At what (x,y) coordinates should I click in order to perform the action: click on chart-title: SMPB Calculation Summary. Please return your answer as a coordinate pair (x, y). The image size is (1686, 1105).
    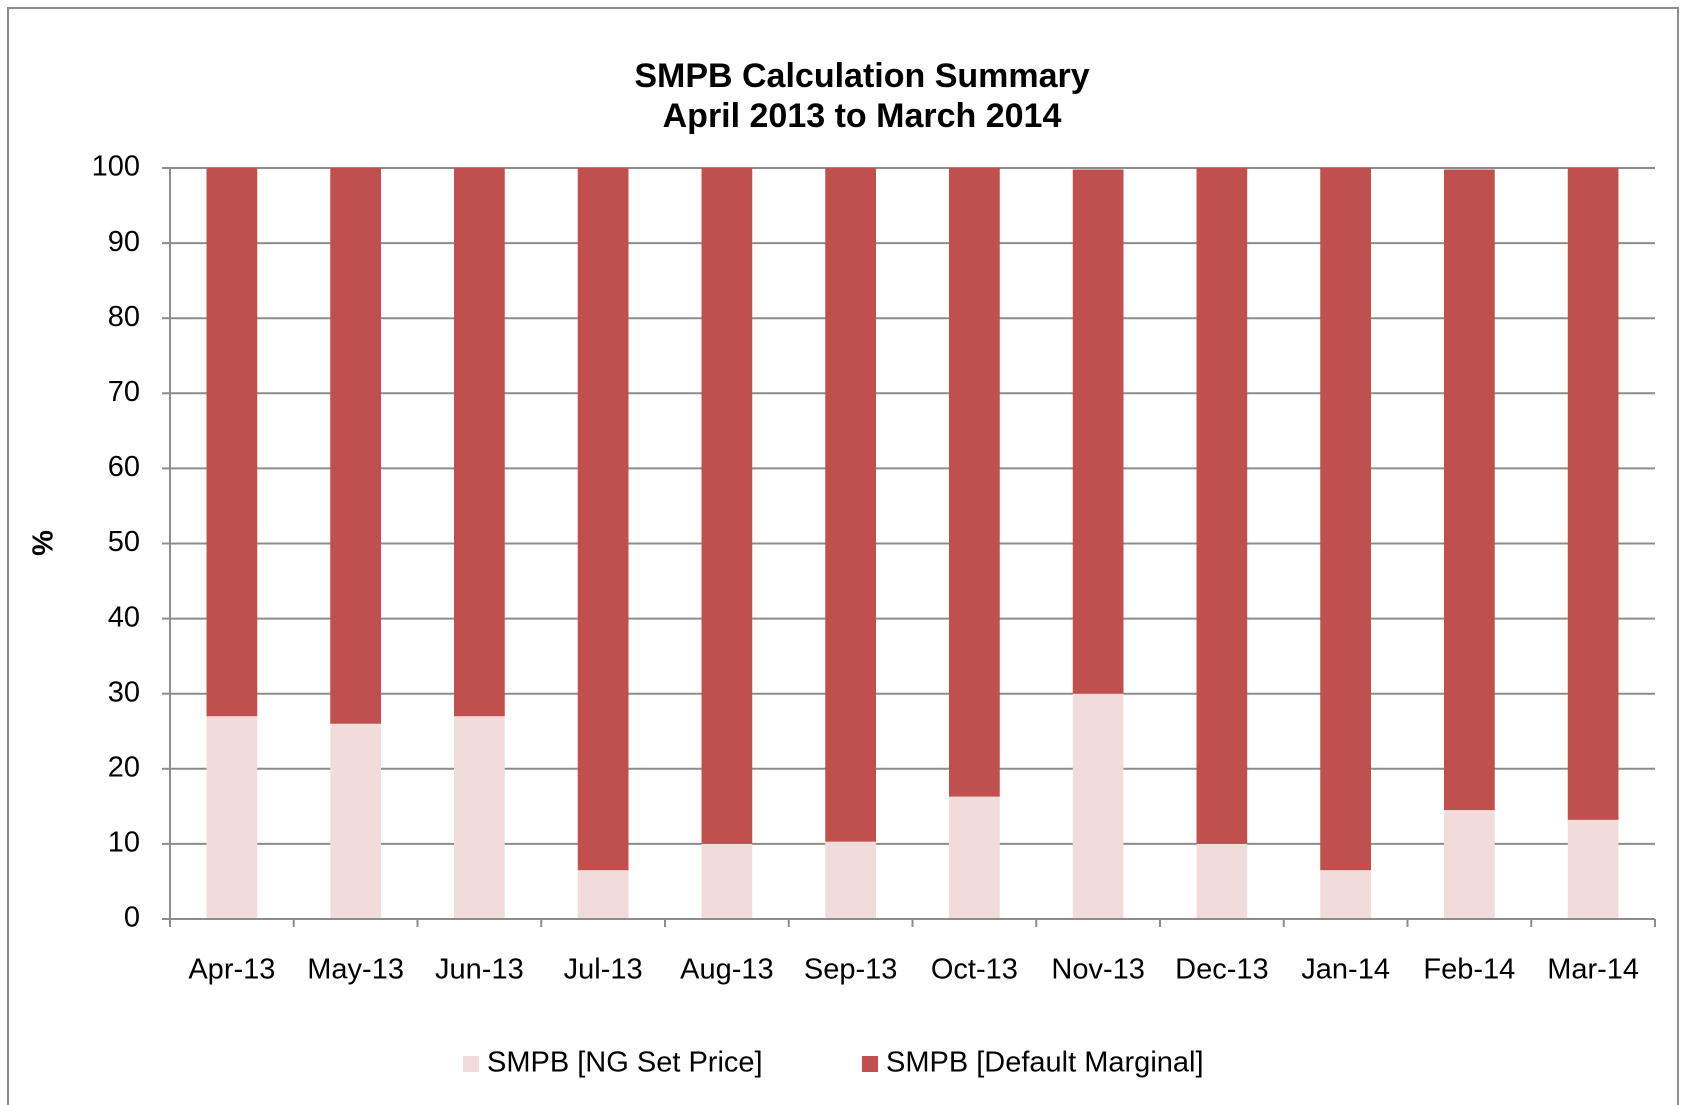
    Looking at the image, I should click on (861, 76).